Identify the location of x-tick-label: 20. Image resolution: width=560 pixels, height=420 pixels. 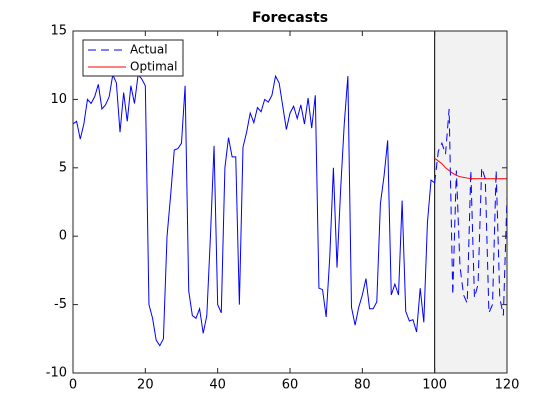
(145, 385).